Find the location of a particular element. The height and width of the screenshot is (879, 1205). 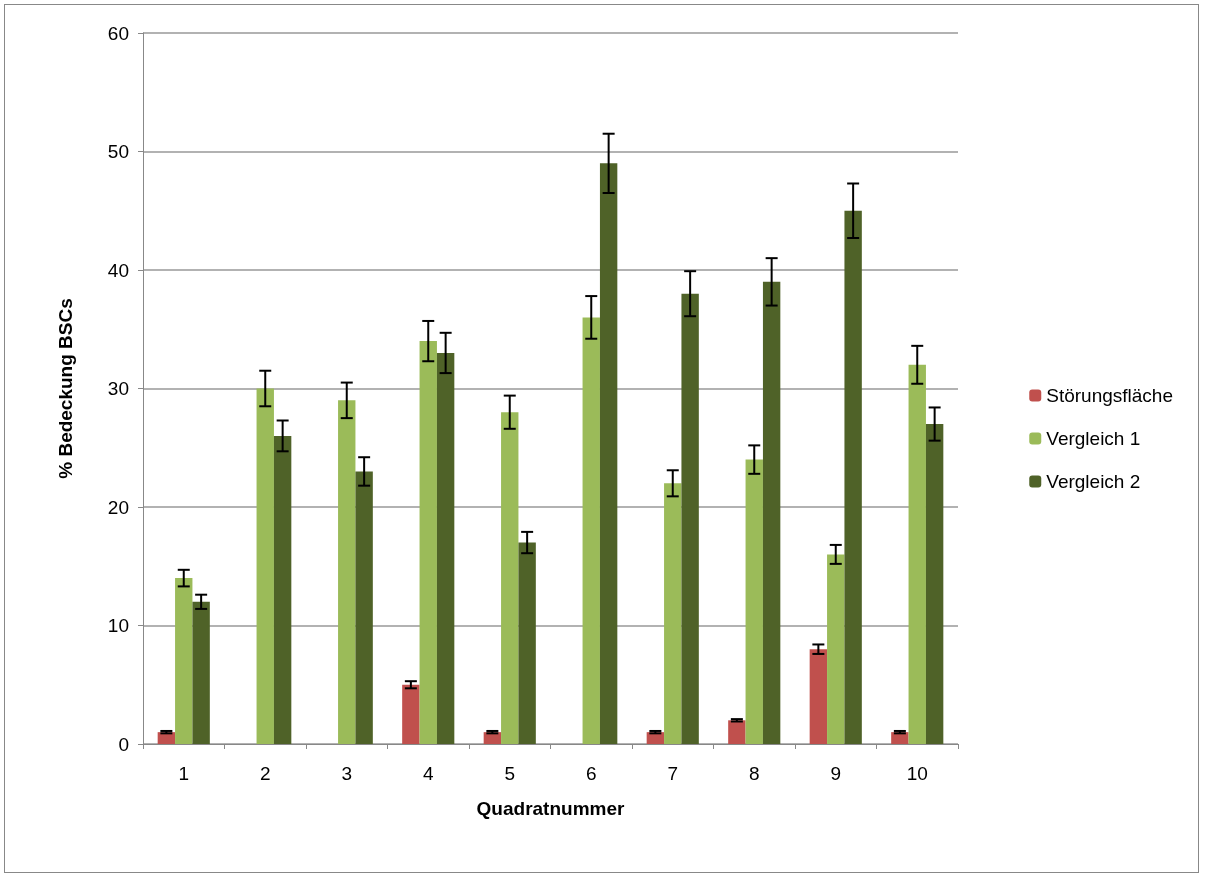

x-tick-label: 8 is located at coordinates (754, 773).